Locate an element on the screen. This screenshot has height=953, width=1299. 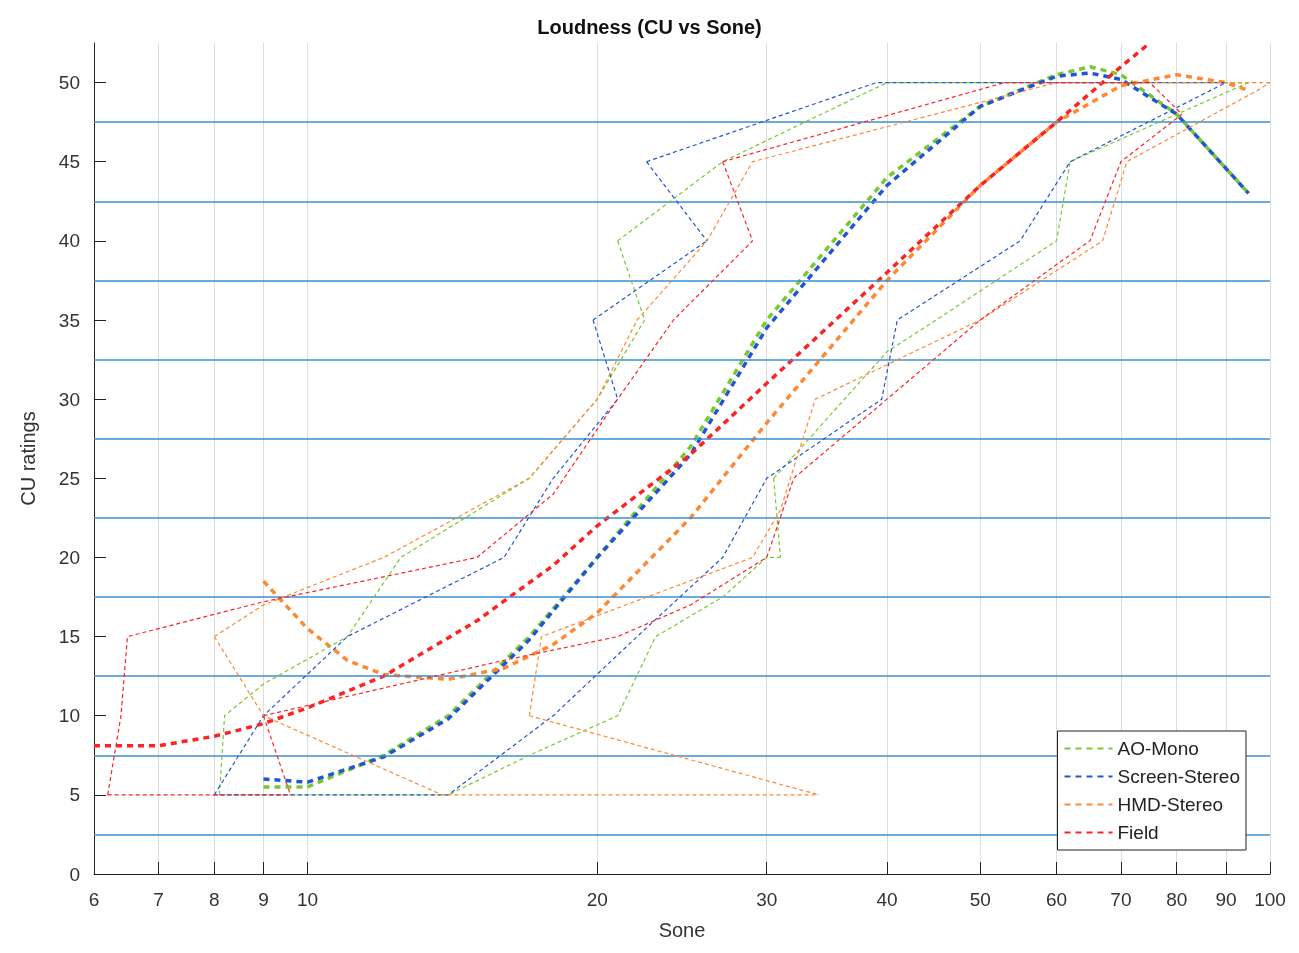
x-tick-label: 7 is located at coordinates (158, 899).